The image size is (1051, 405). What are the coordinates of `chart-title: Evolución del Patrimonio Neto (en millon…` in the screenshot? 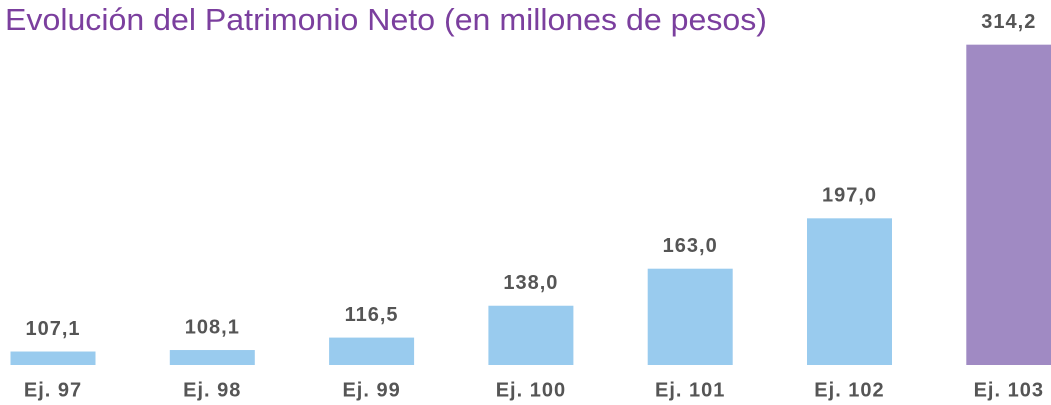 It's located at (386, 19).